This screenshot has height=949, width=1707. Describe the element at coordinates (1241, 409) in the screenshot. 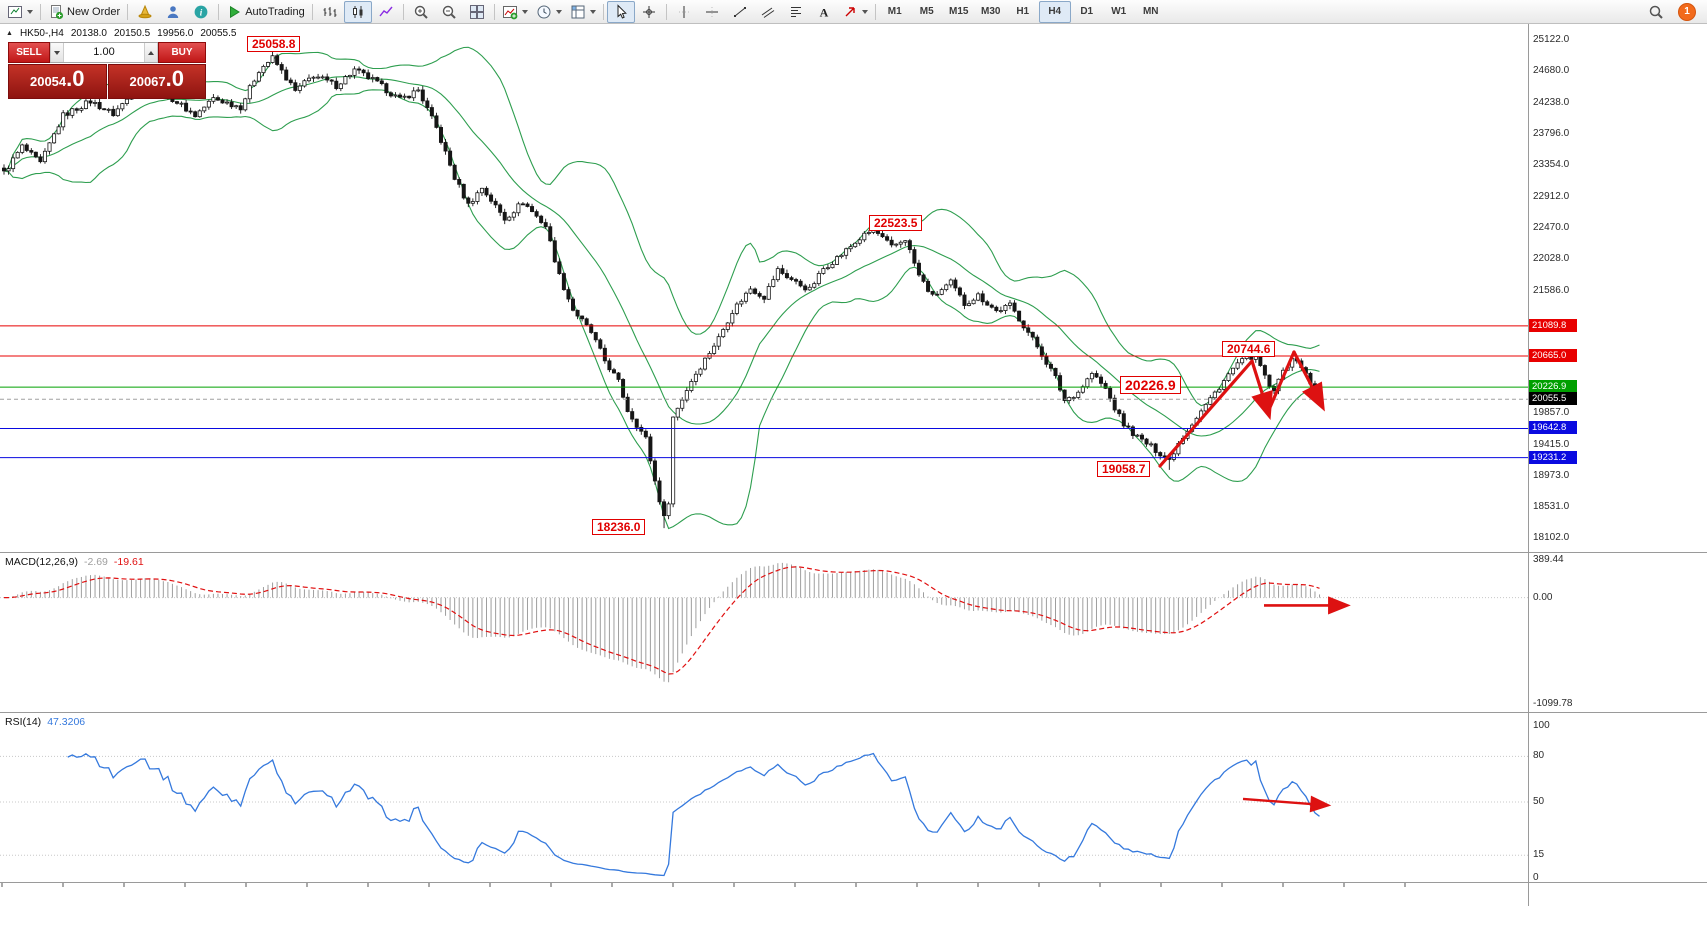

I see `trend-arrows` at that location.